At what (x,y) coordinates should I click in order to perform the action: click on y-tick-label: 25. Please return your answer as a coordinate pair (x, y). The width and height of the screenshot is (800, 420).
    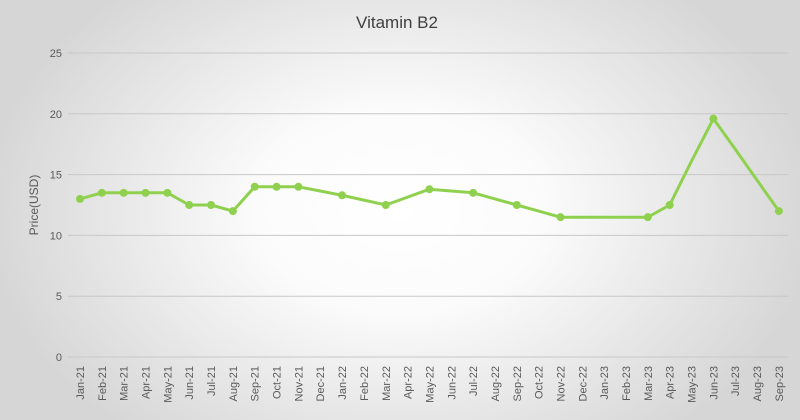
    Looking at the image, I should click on (56, 54).